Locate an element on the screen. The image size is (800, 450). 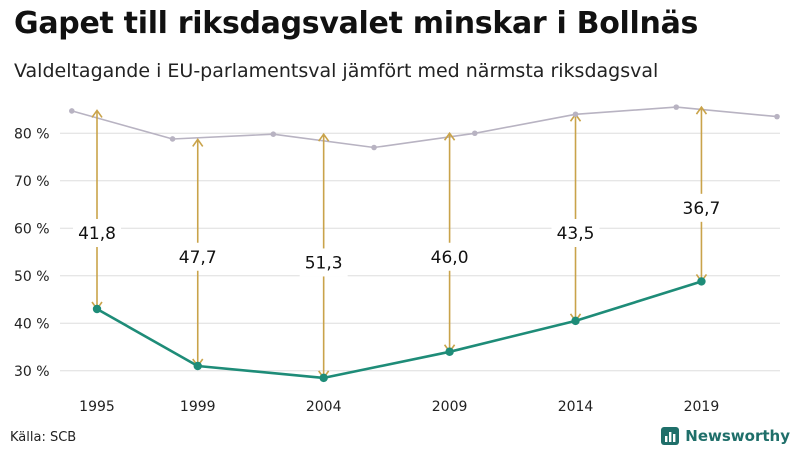
gap-label: 41,8 is located at coordinates (97, 234).